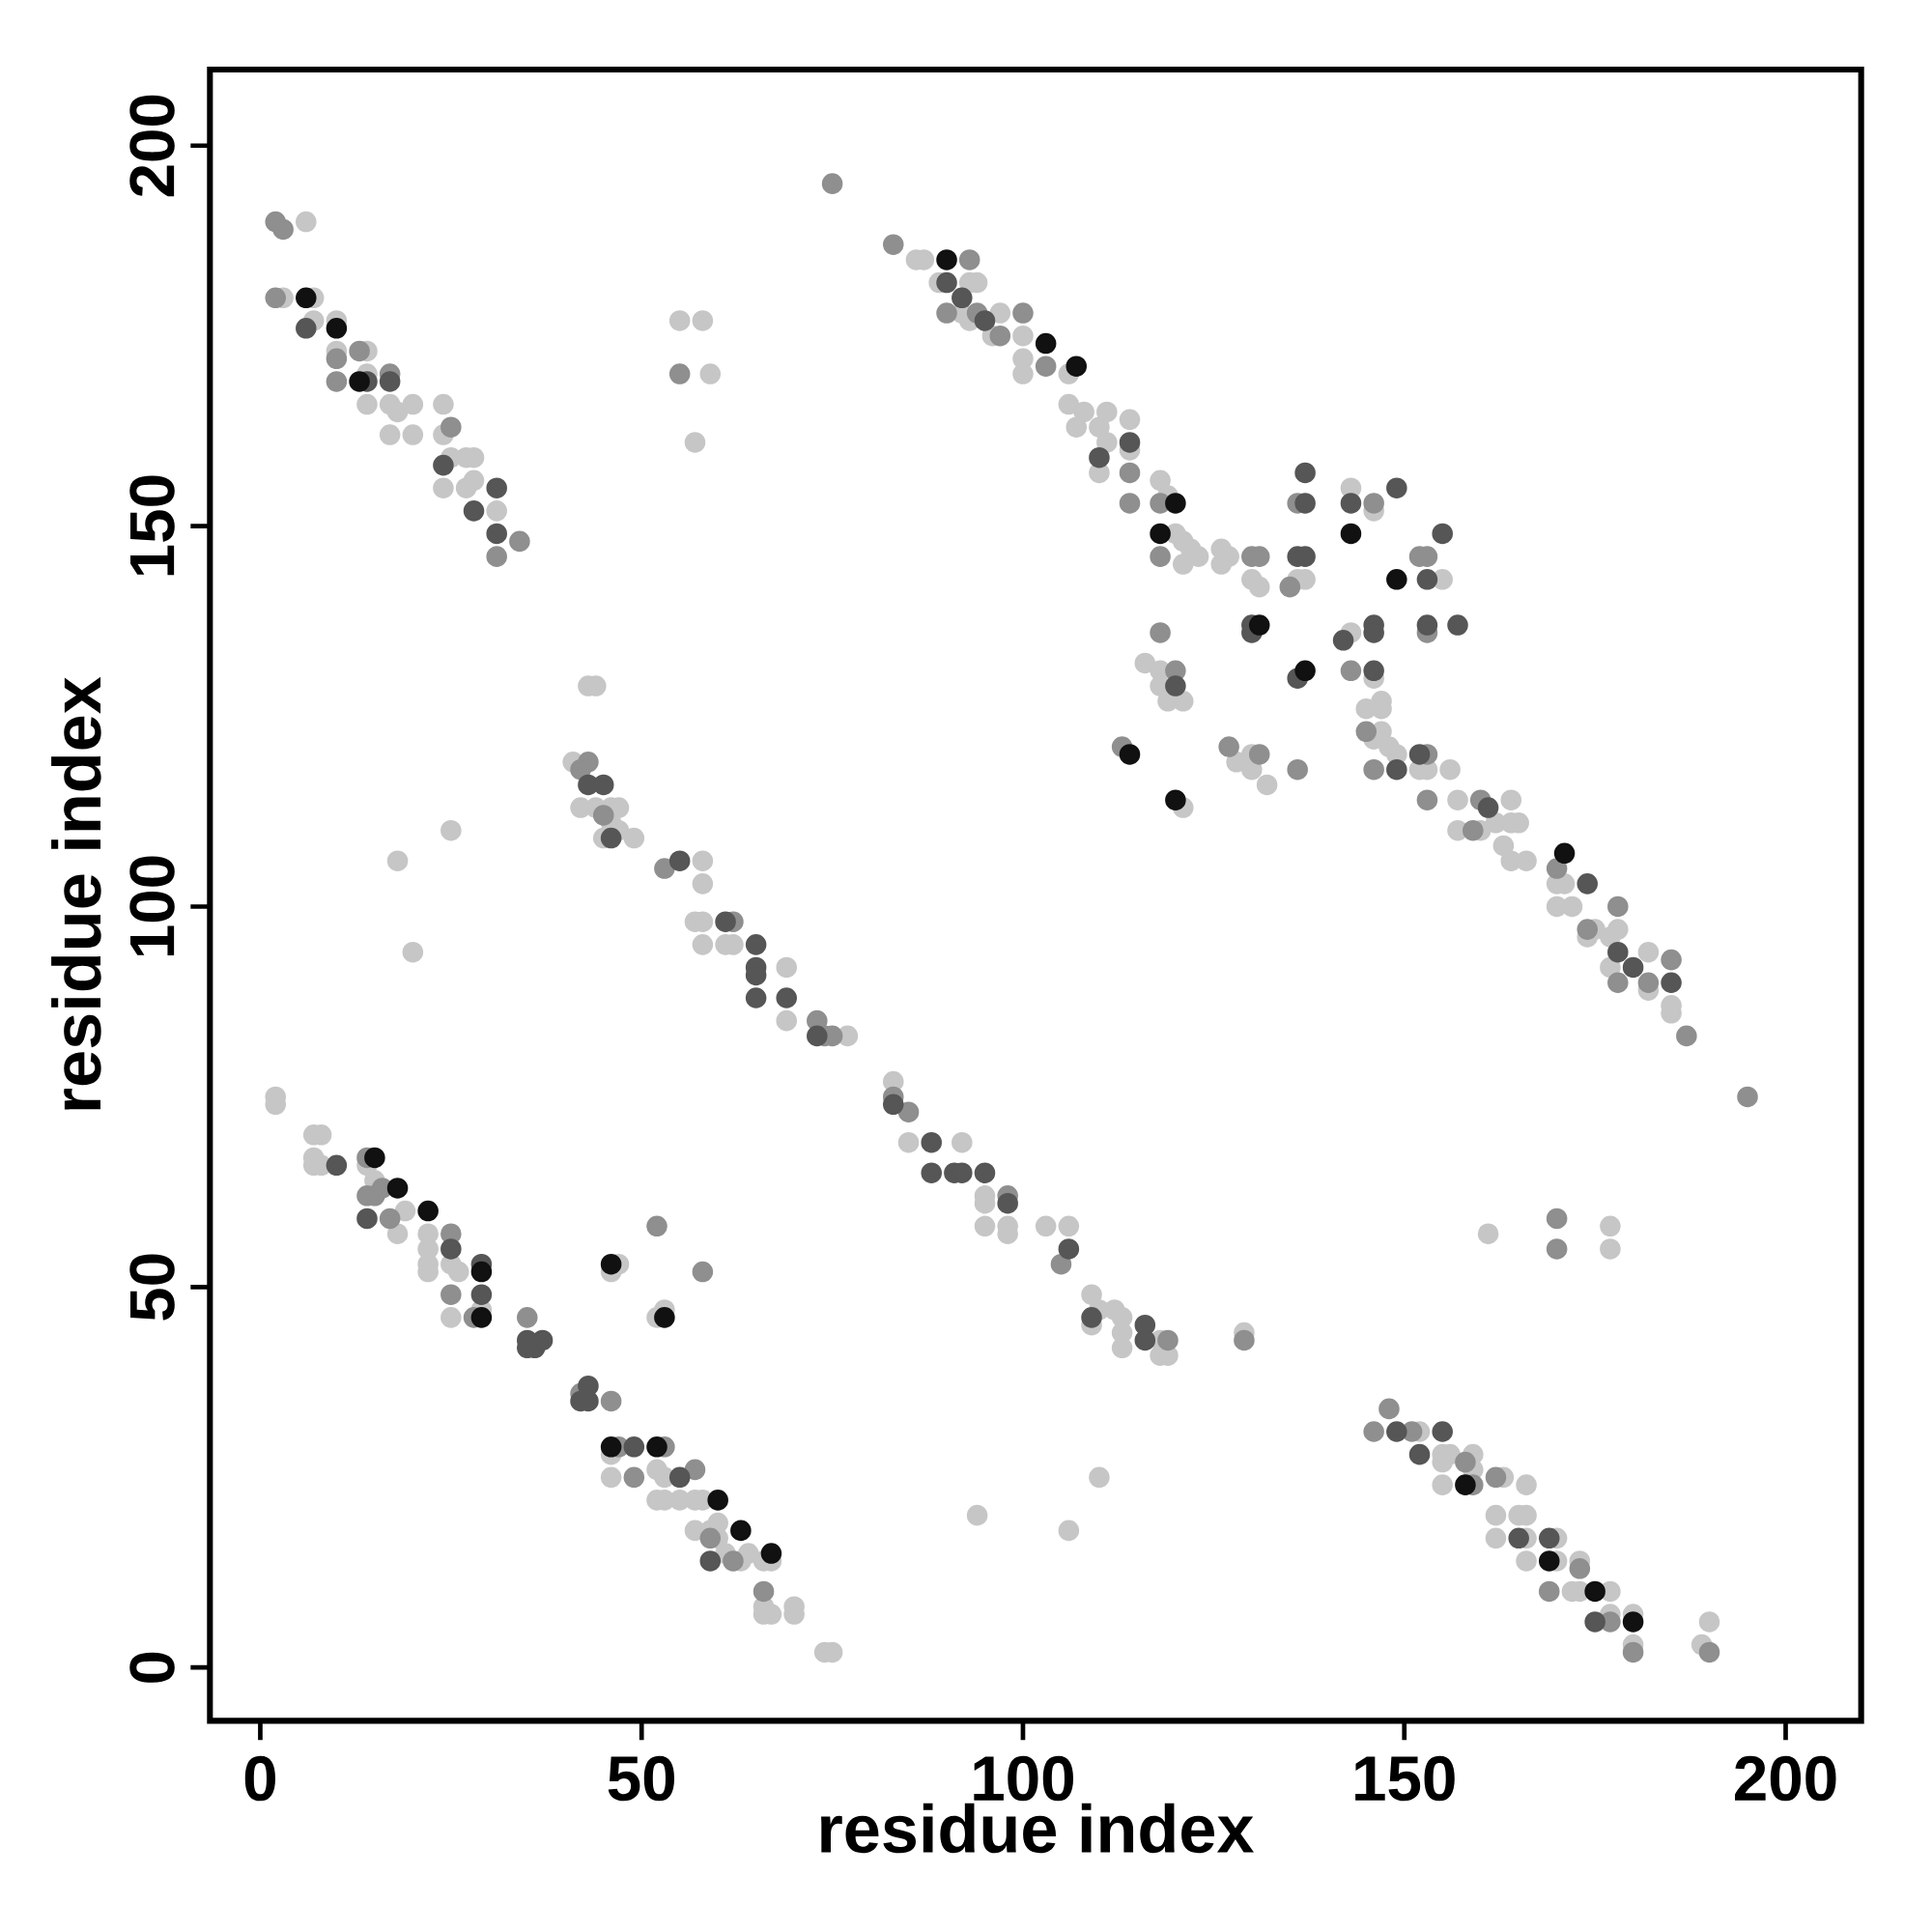  I want to click on x-tick-label: 150, so click(1405, 1778).